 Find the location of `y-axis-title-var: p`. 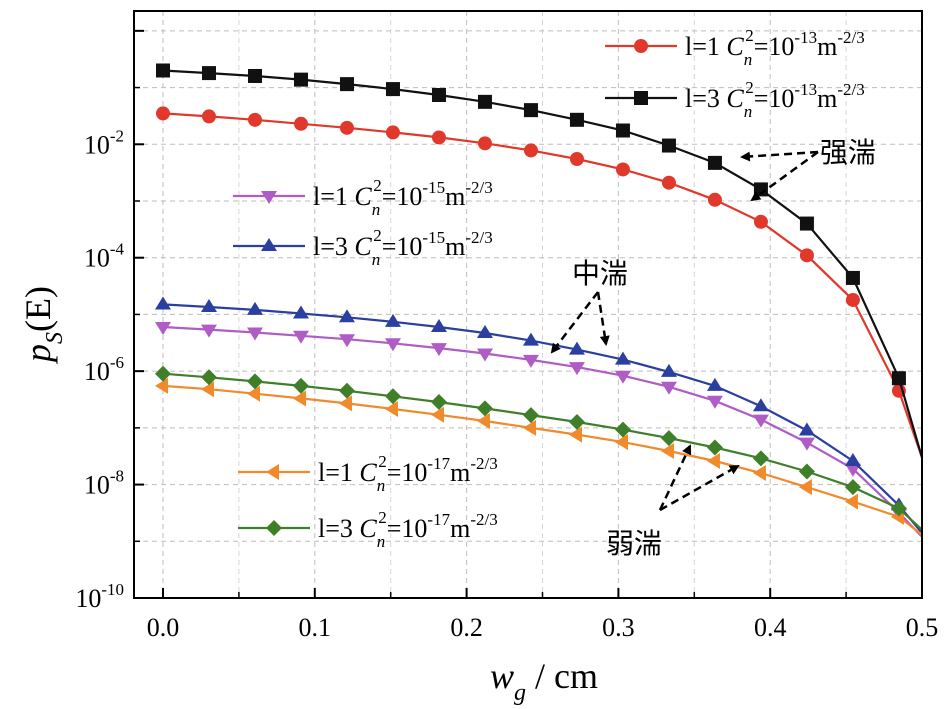

y-axis-title-var: p is located at coordinates (38, 354).